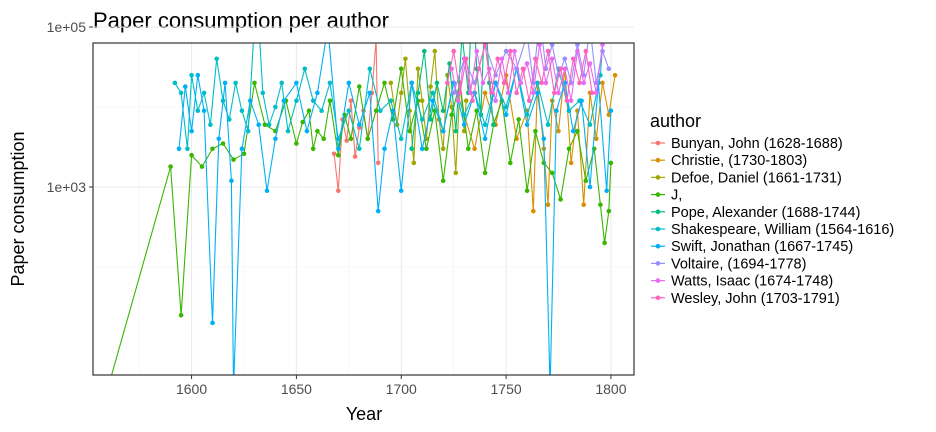 This screenshot has height=432, width=936. Describe the element at coordinates (675, 121) in the screenshot. I see `legend-title: author` at that location.